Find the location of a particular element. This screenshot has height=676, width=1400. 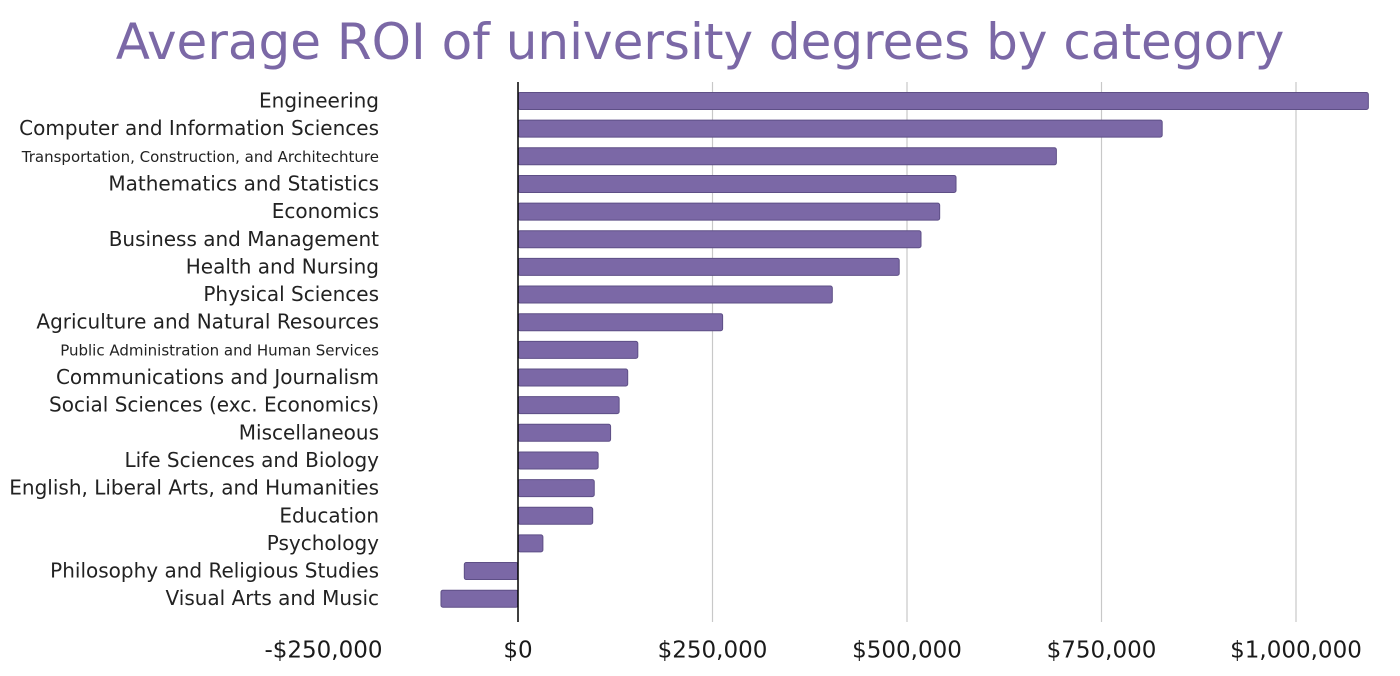

x-tick-label-5: $1,000,000 is located at coordinates (1296, 651).